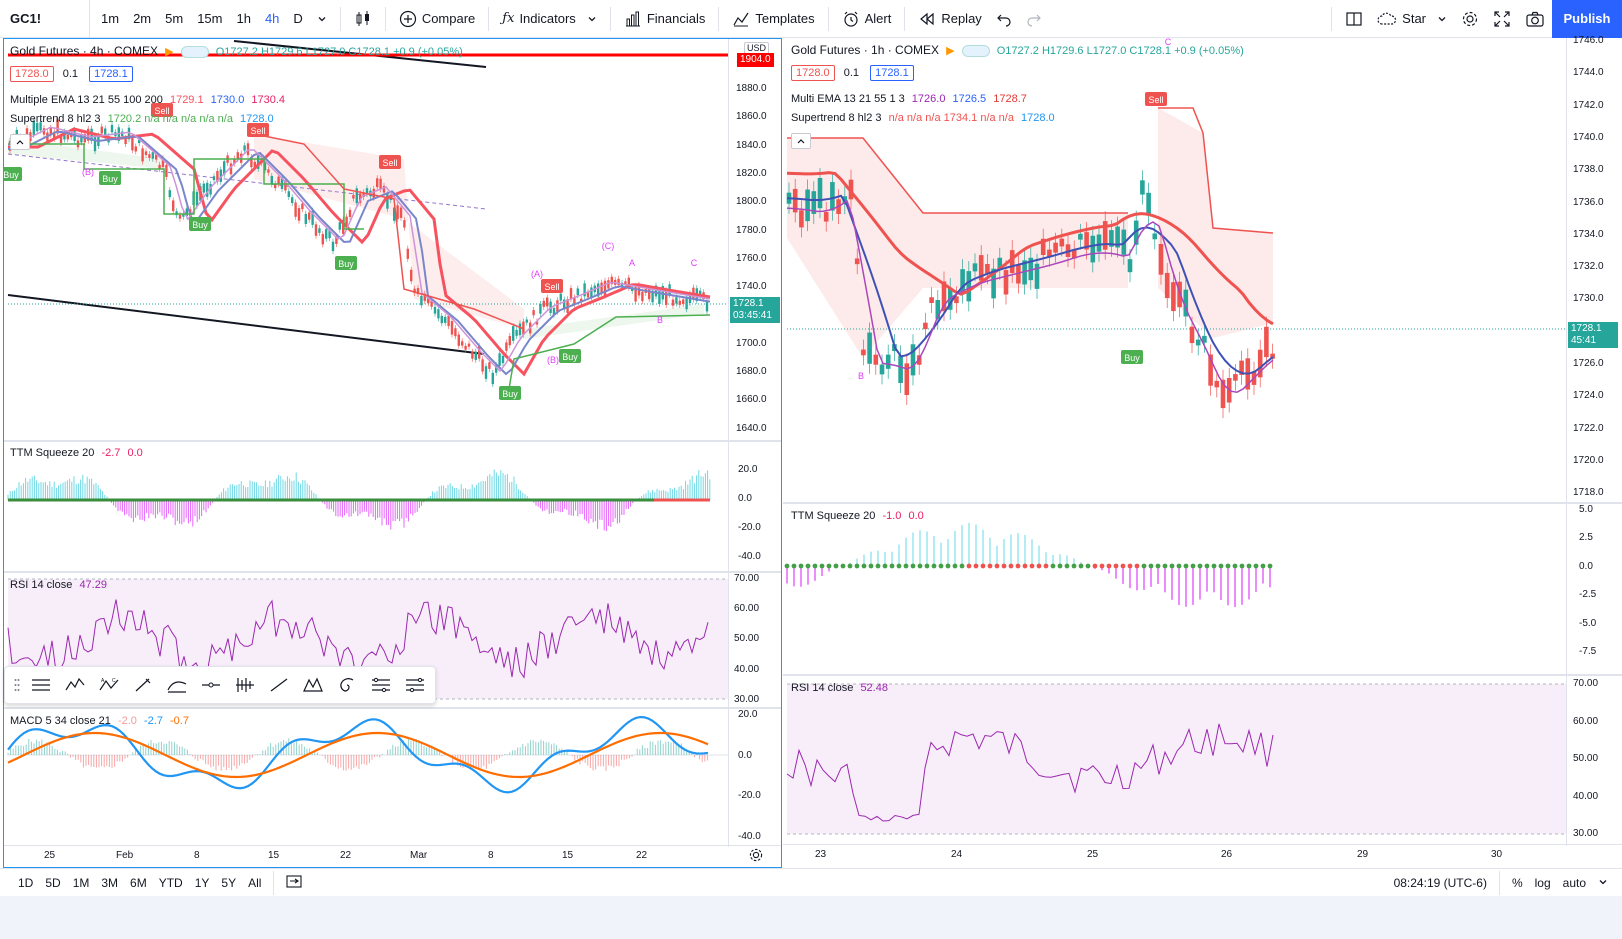 This screenshot has width=1622, height=939. What do you see at coordinates (313, 685) in the screenshot?
I see `xabcd-pattern-tool` at bounding box center [313, 685].